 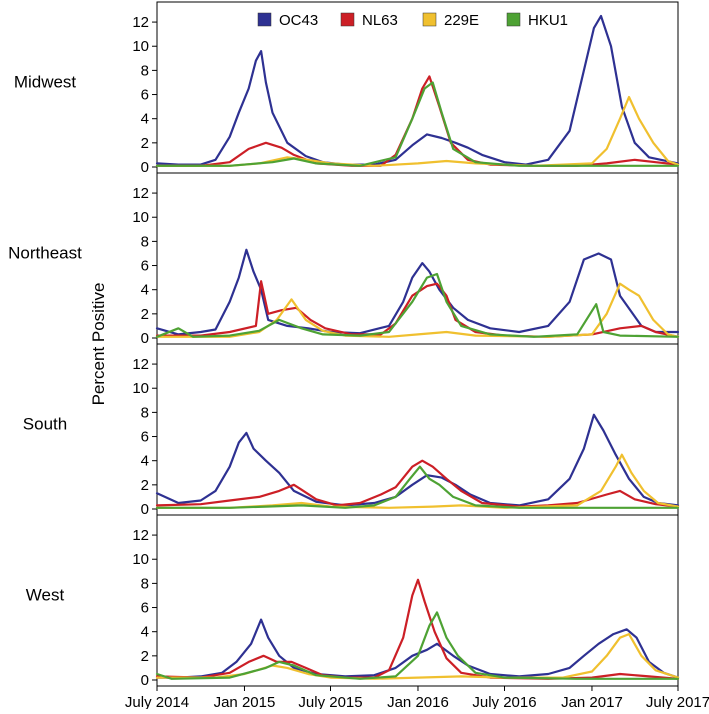 What do you see at coordinates (45, 253) in the screenshot?
I see `panel-label-northeast: Northeast` at bounding box center [45, 253].